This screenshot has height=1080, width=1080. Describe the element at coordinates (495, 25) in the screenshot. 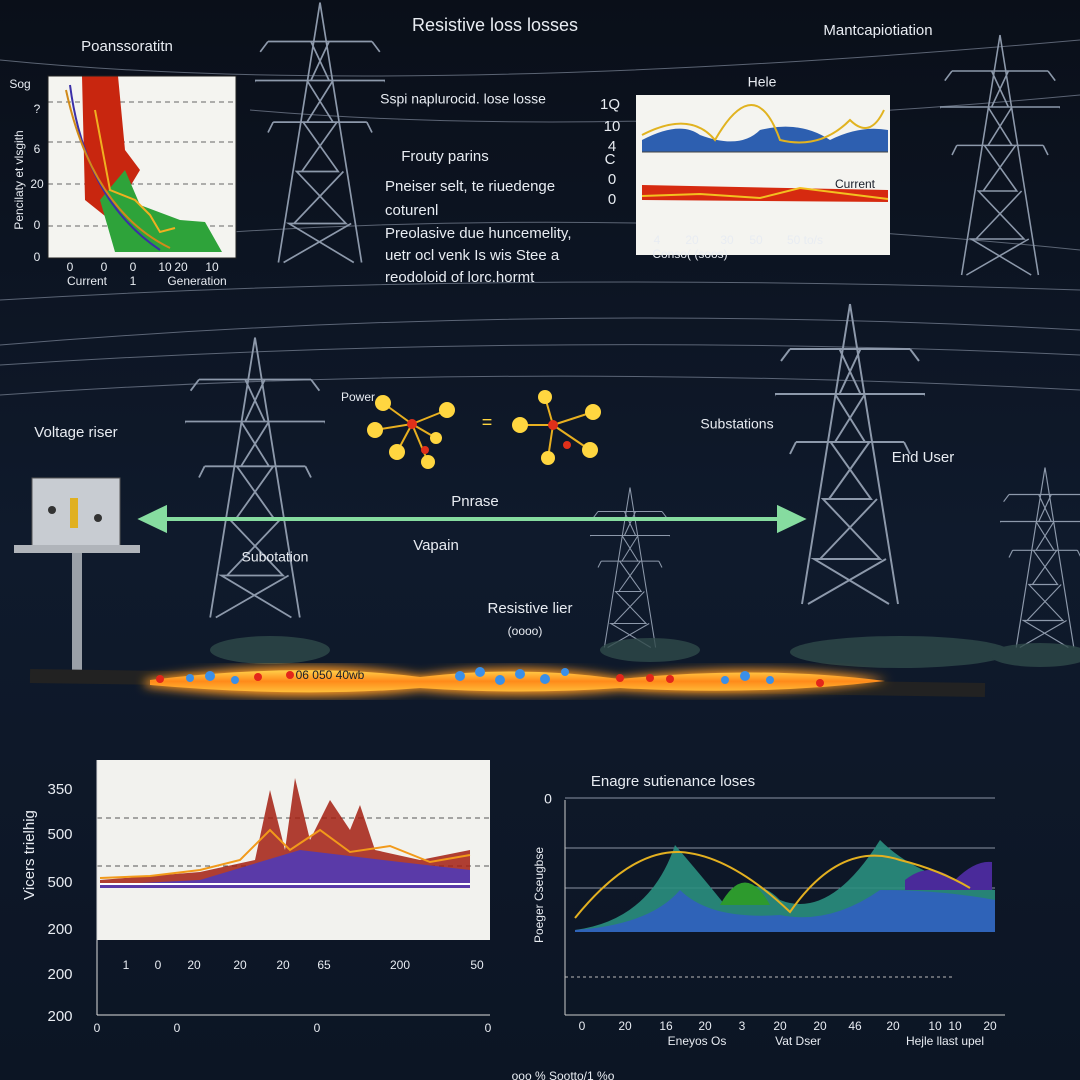

I see `title: Resistive loss losses` at that location.